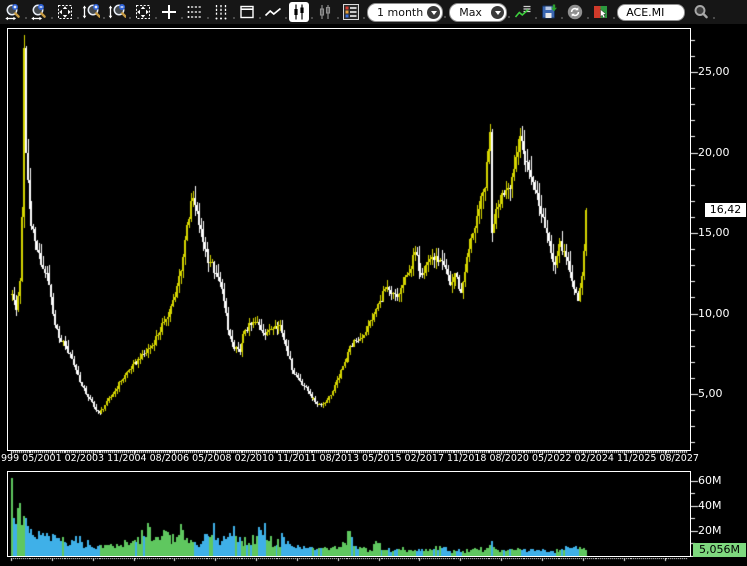 The image size is (747, 566). I want to click on new-window-button, so click(249, 12).